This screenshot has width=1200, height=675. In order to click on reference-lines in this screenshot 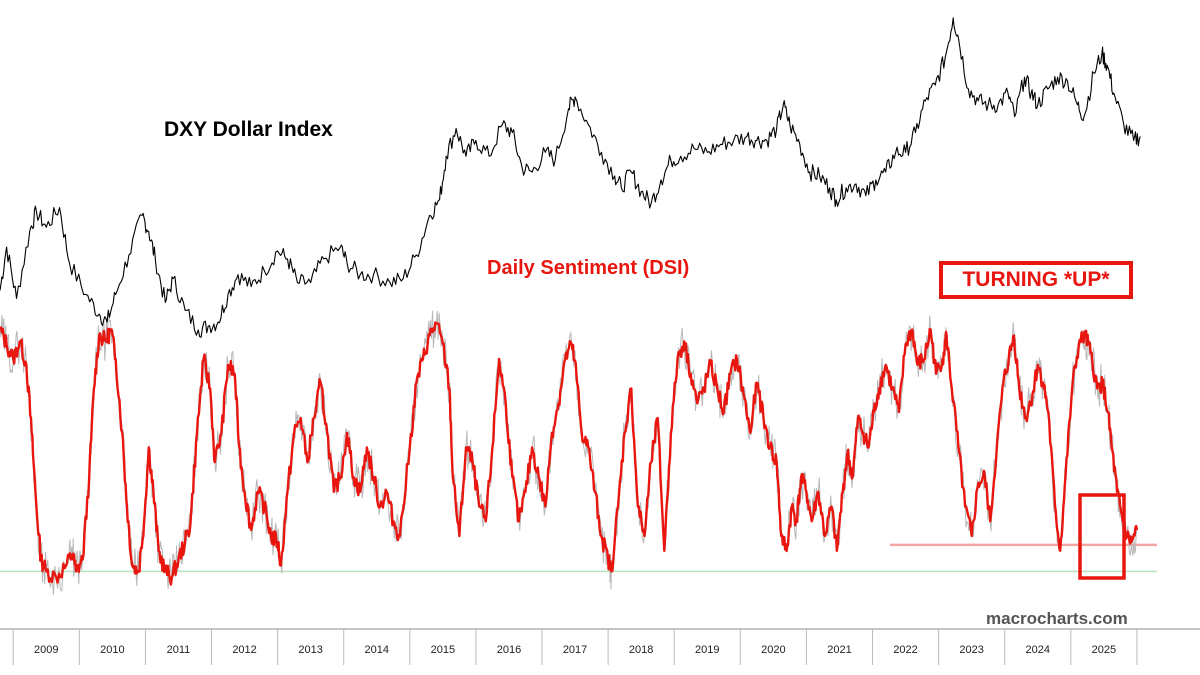, I will do `click(578, 558)`.